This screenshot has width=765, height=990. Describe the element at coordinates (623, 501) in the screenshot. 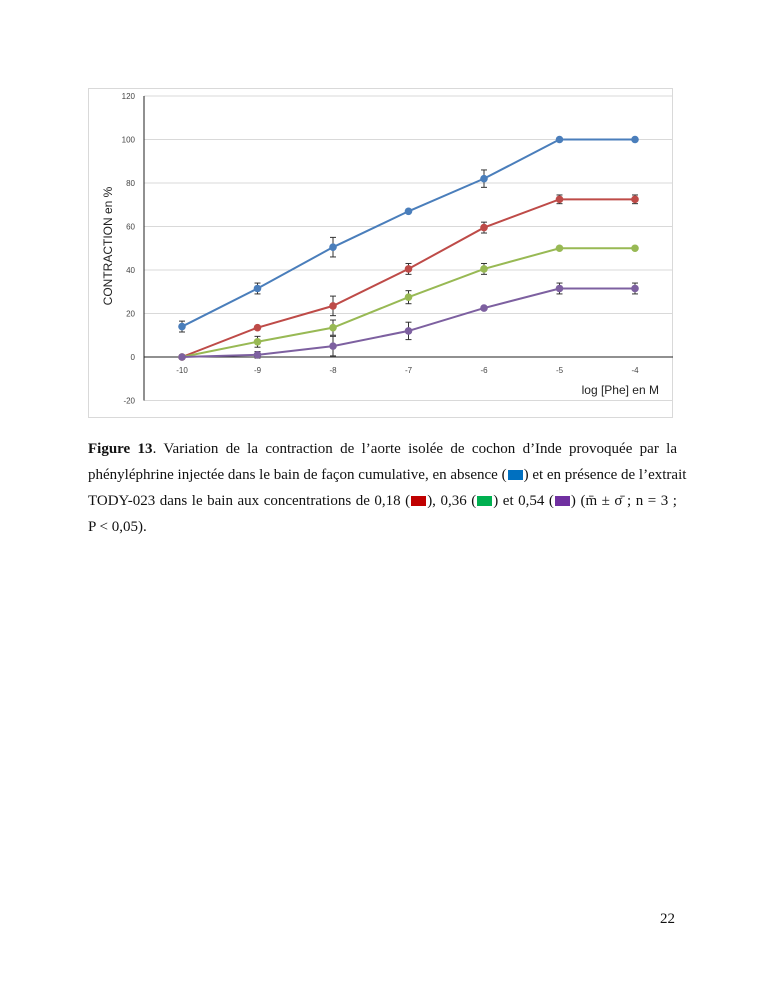

I see `caption-text: ) (m̄ ± σ̄ ; n = 3 ;` at that location.